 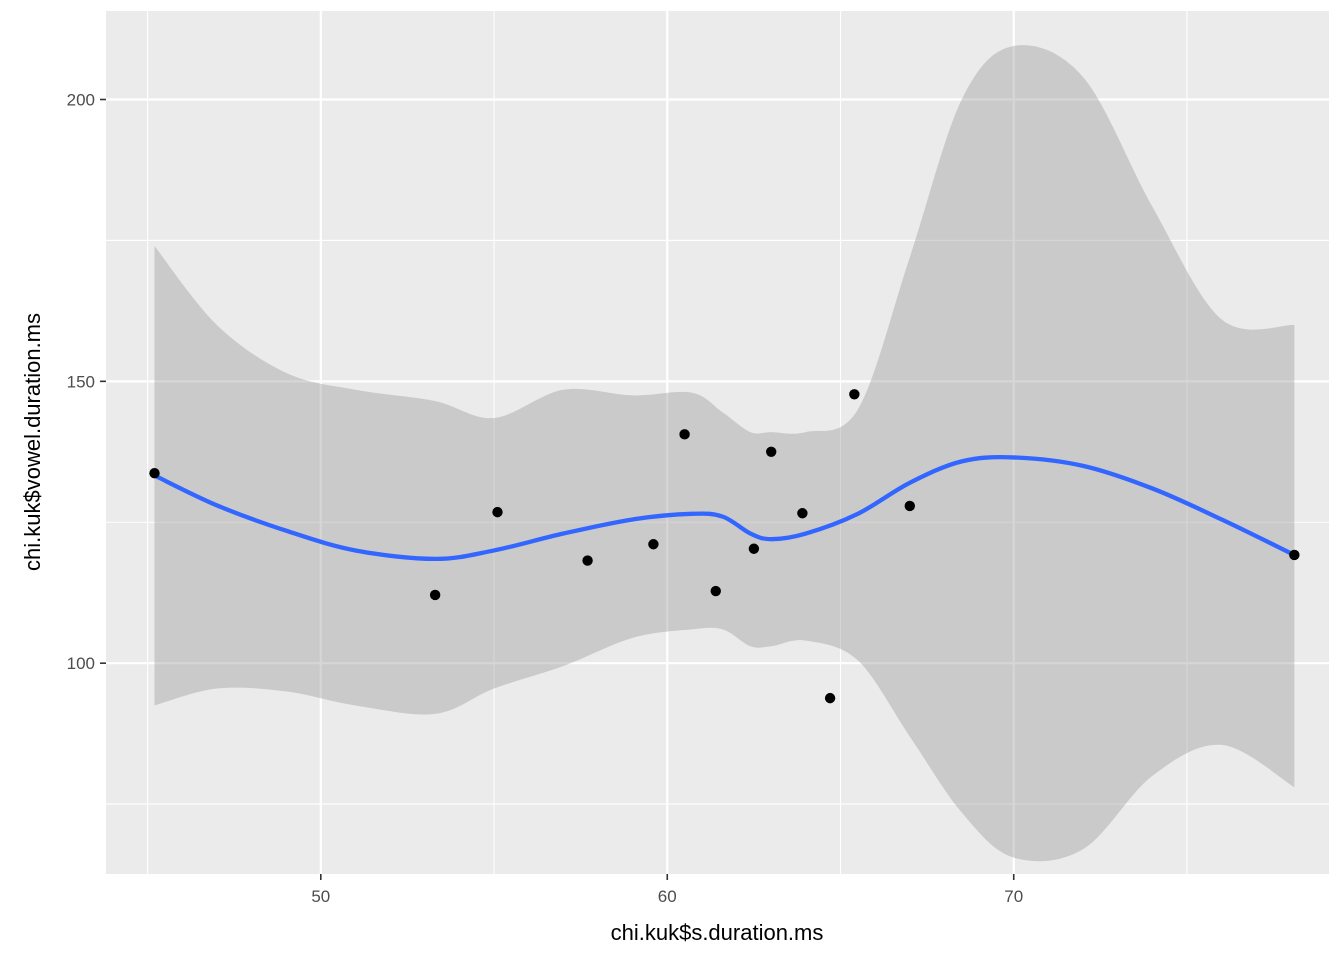 What do you see at coordinates (81, 99) in the screenshot?
I see `y-tick-label-2: 200` at bounding box center [81, 99].